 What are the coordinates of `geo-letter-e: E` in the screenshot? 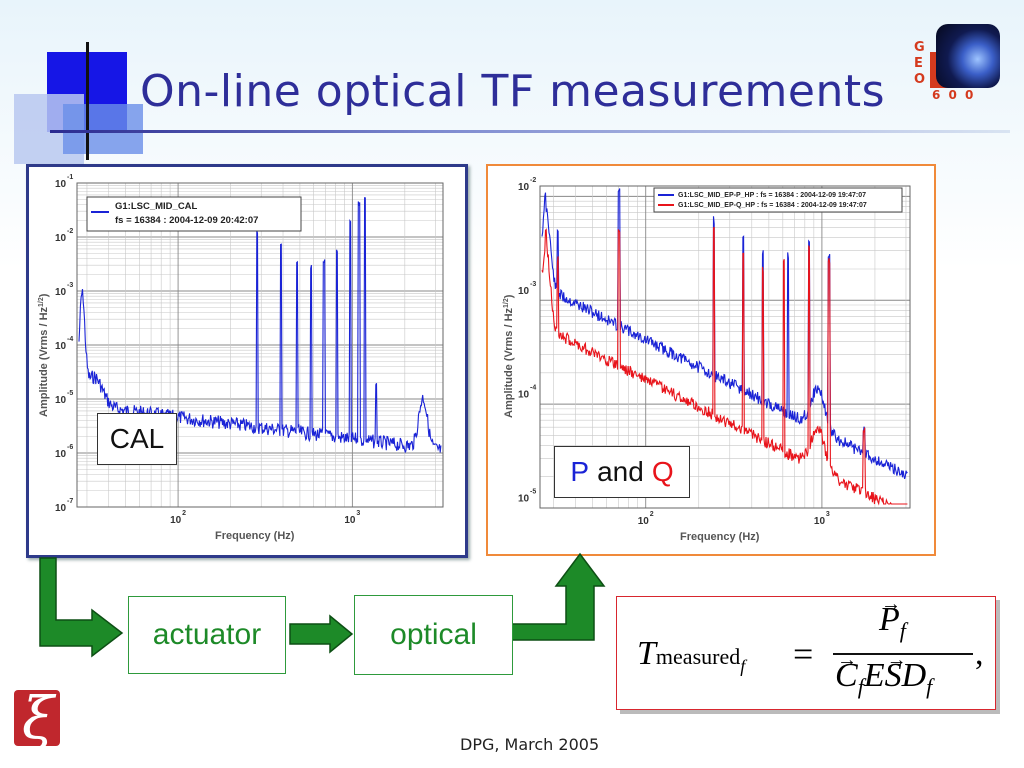 It's located at (918, 63).